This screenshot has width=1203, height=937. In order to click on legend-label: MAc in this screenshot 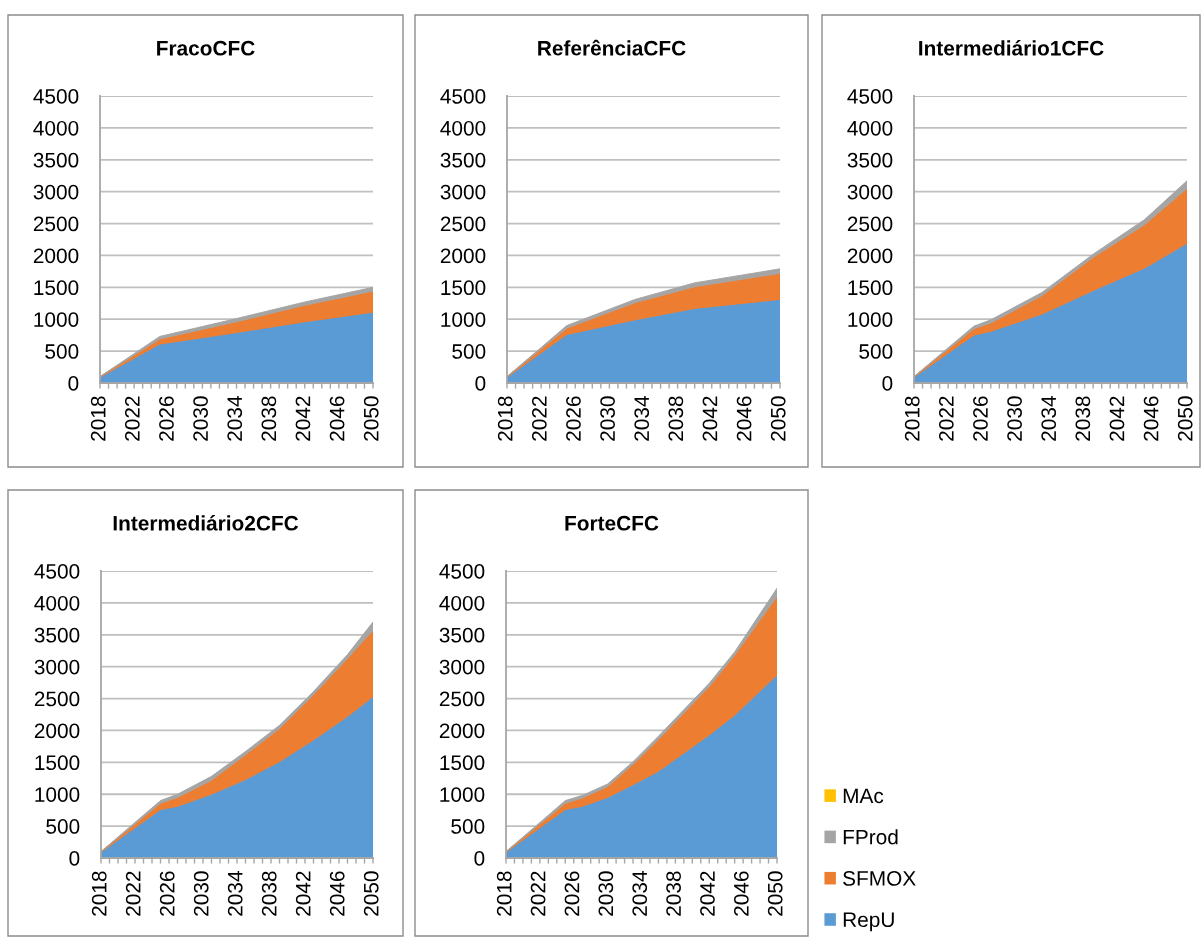, I will do `click(863, 796)`.